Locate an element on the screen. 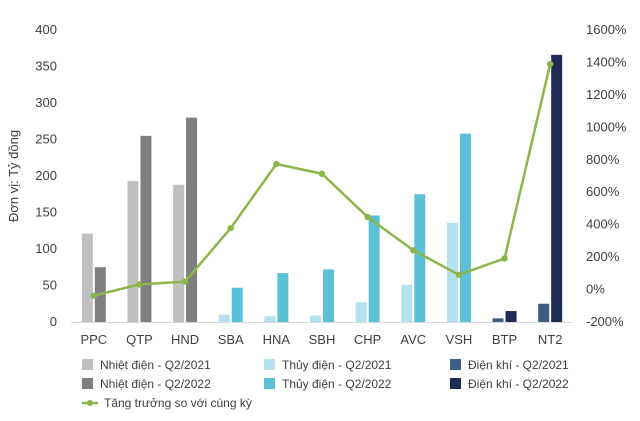 This screenshot has width=640, height=421. x-tick-label: VSH is located at coordinates (459, 339).